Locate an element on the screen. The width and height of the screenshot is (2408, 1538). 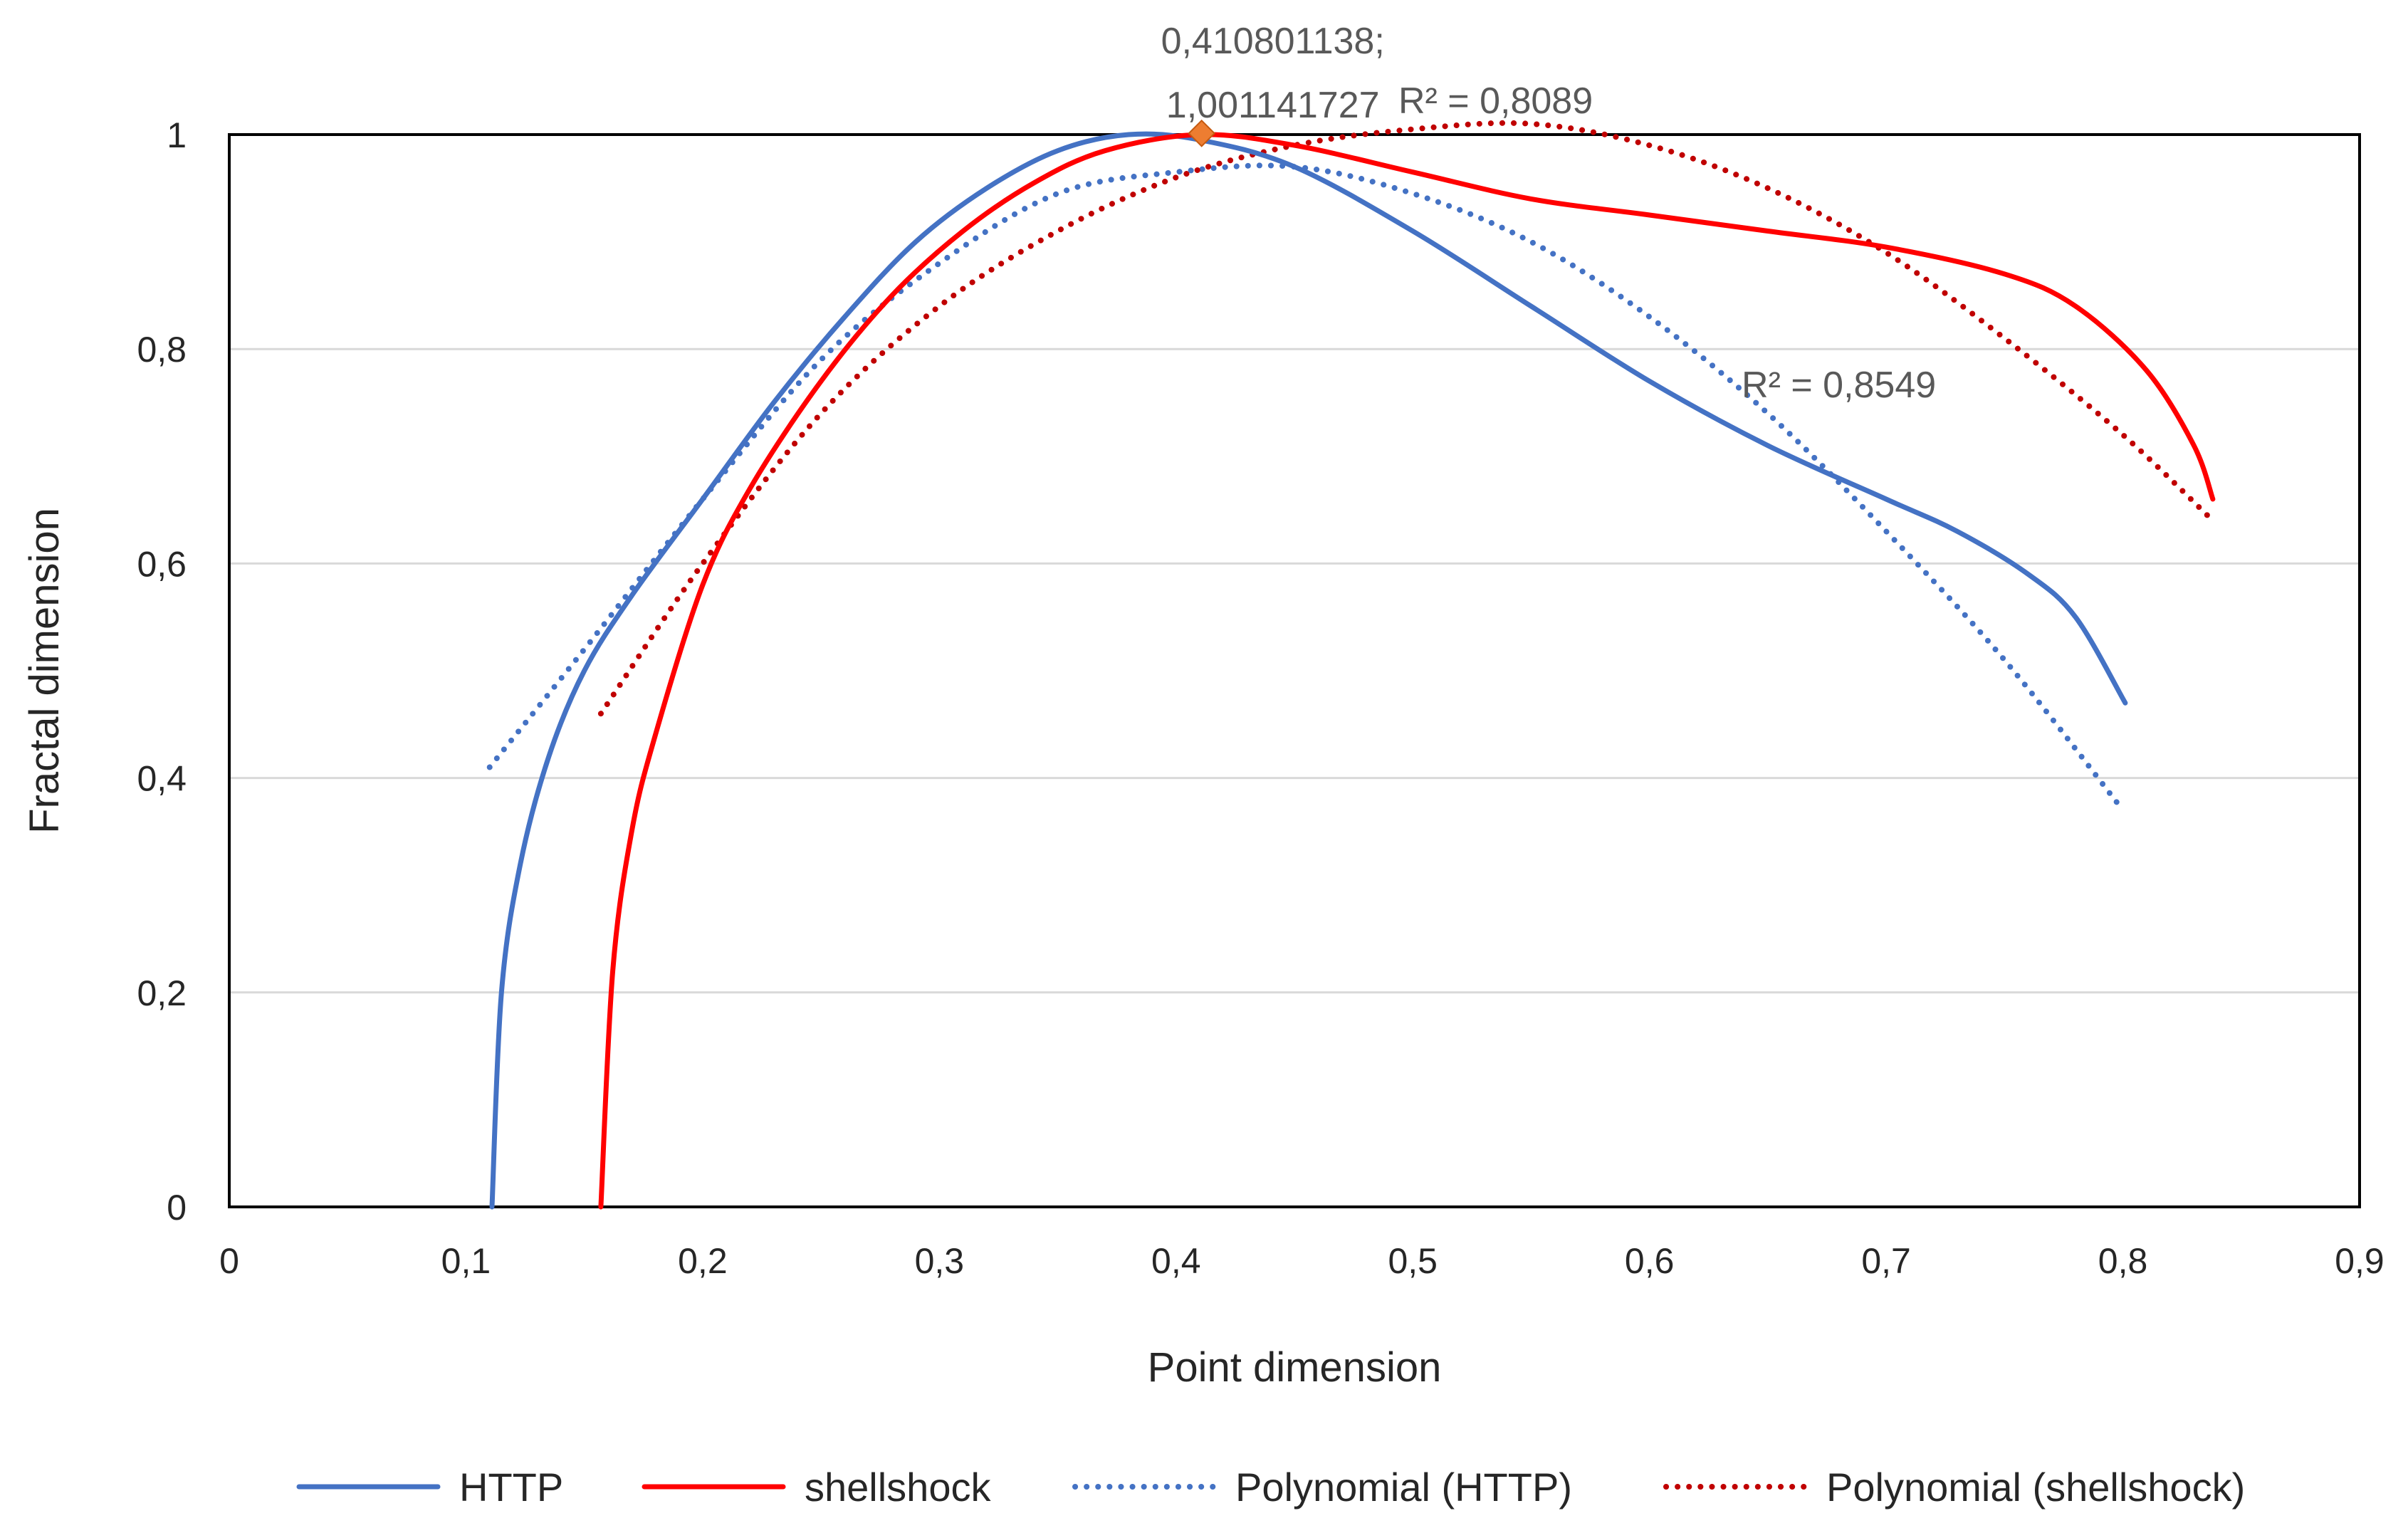
y-axis-title: Fractal dimension is located at coordinates (44, 671).